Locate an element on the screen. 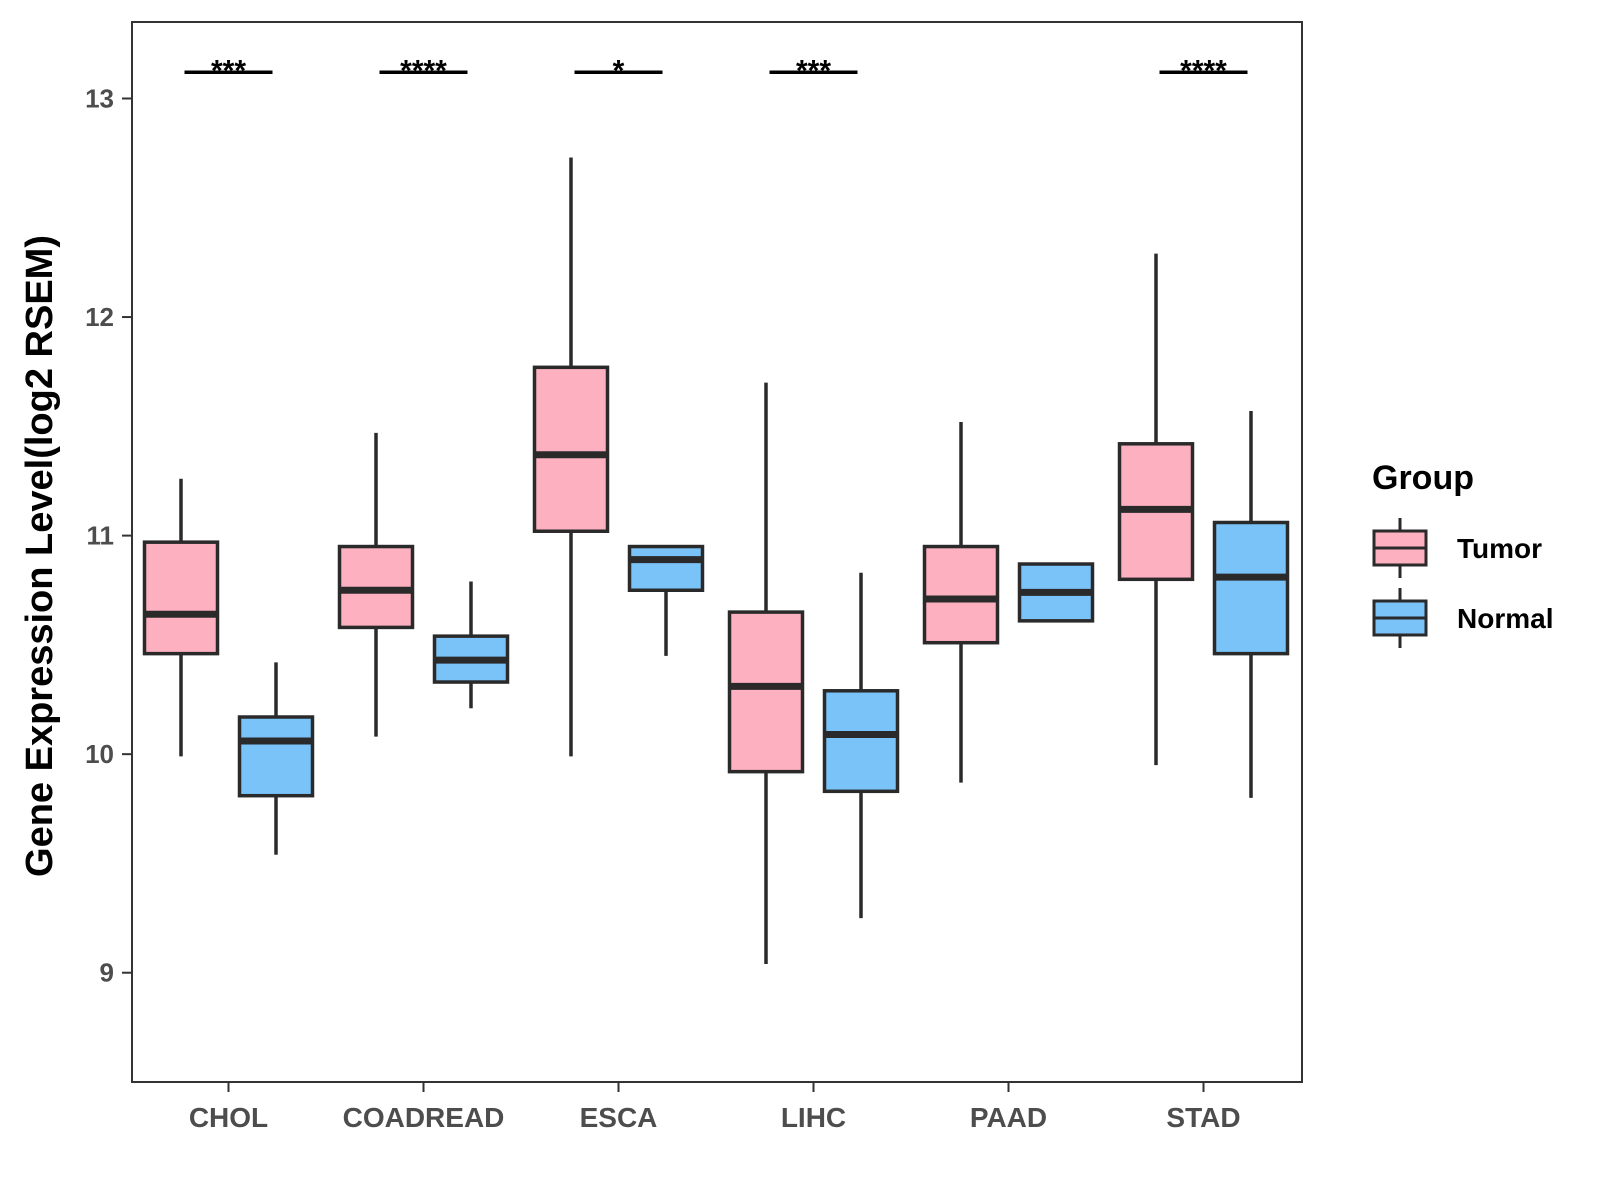 This screenshot has height=1200, width=1600. box-normal-chol is located at coordinates (276, 758).